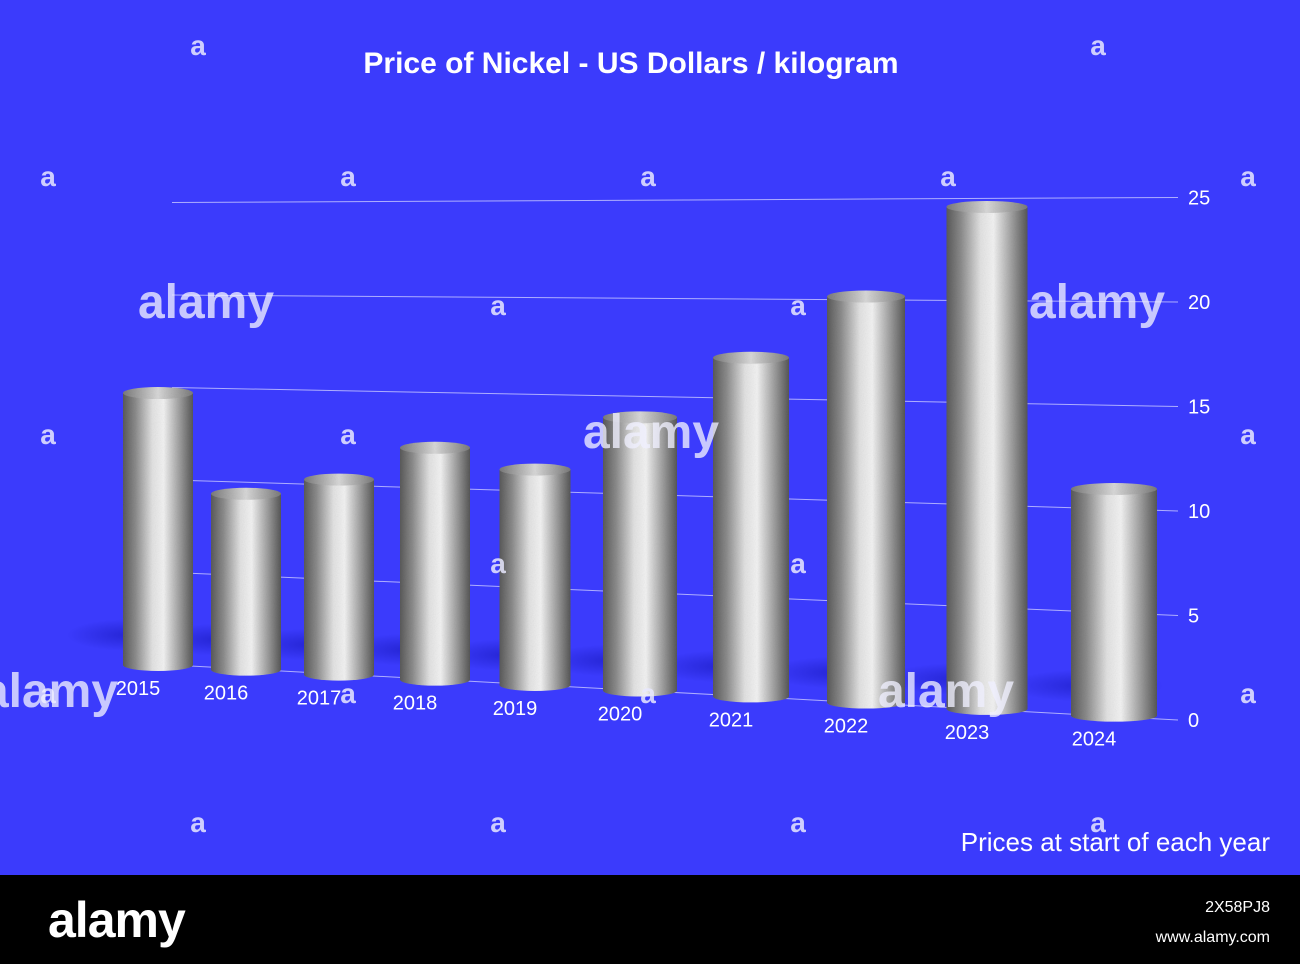 The height and width of the screenshot is (964, 1300). Describe the element at coordinates (846, 727) in the screenshot. I see `x-category-label: 2022` at that location.